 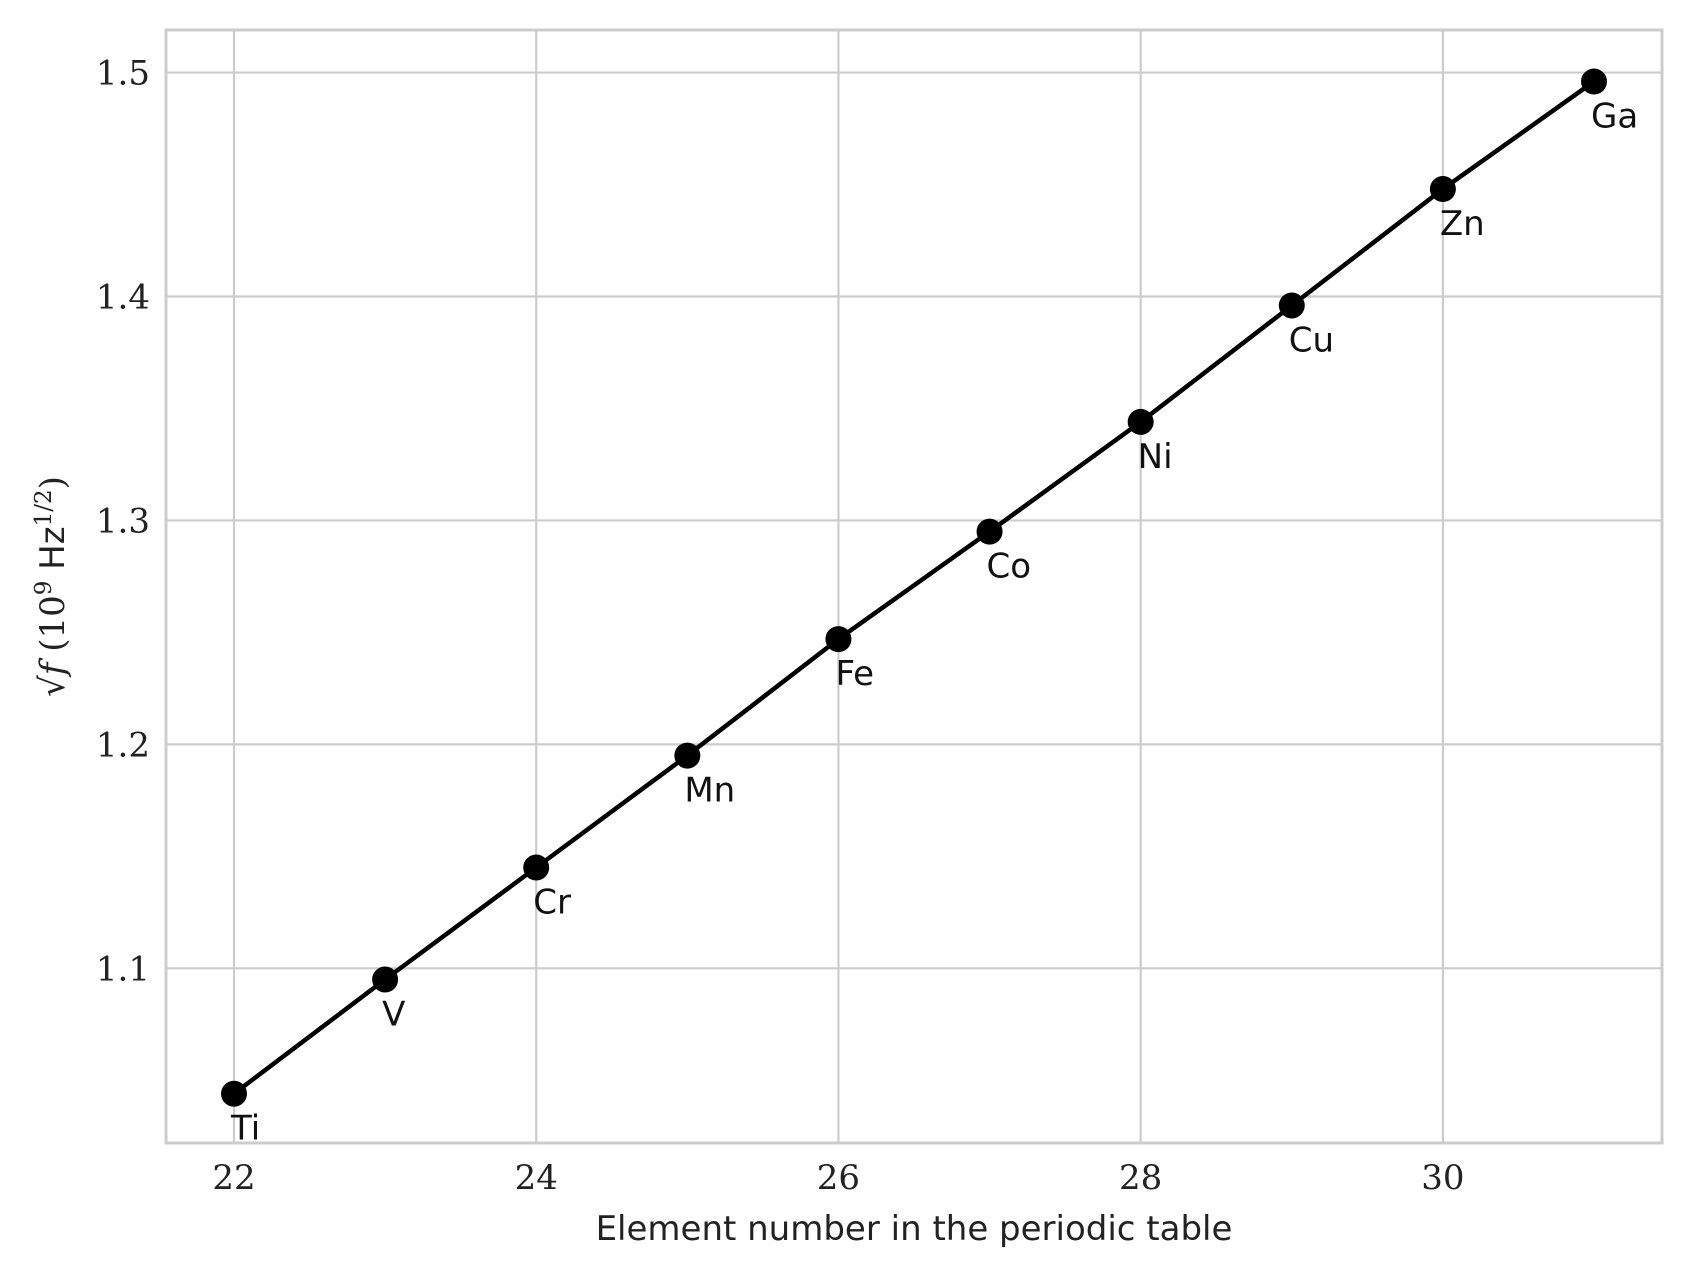 What do you see at coordinates (552, 903) in the screenshot?
I see `point-label-cr: Cr` at bounding box center [552, 903].